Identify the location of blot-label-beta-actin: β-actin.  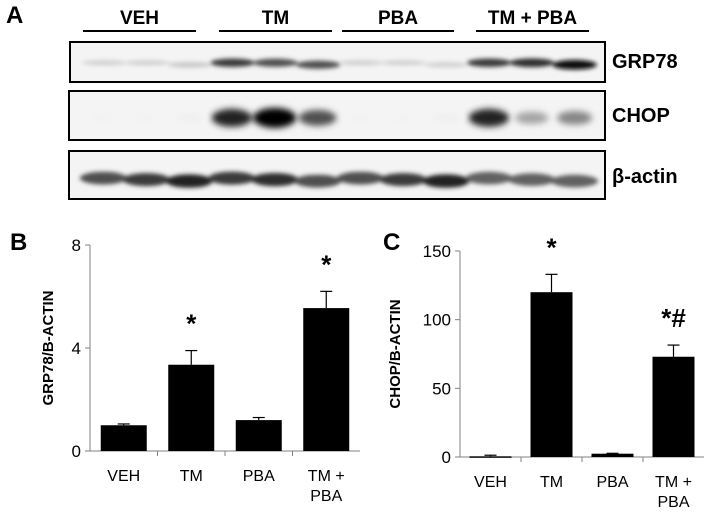
(645, 177).